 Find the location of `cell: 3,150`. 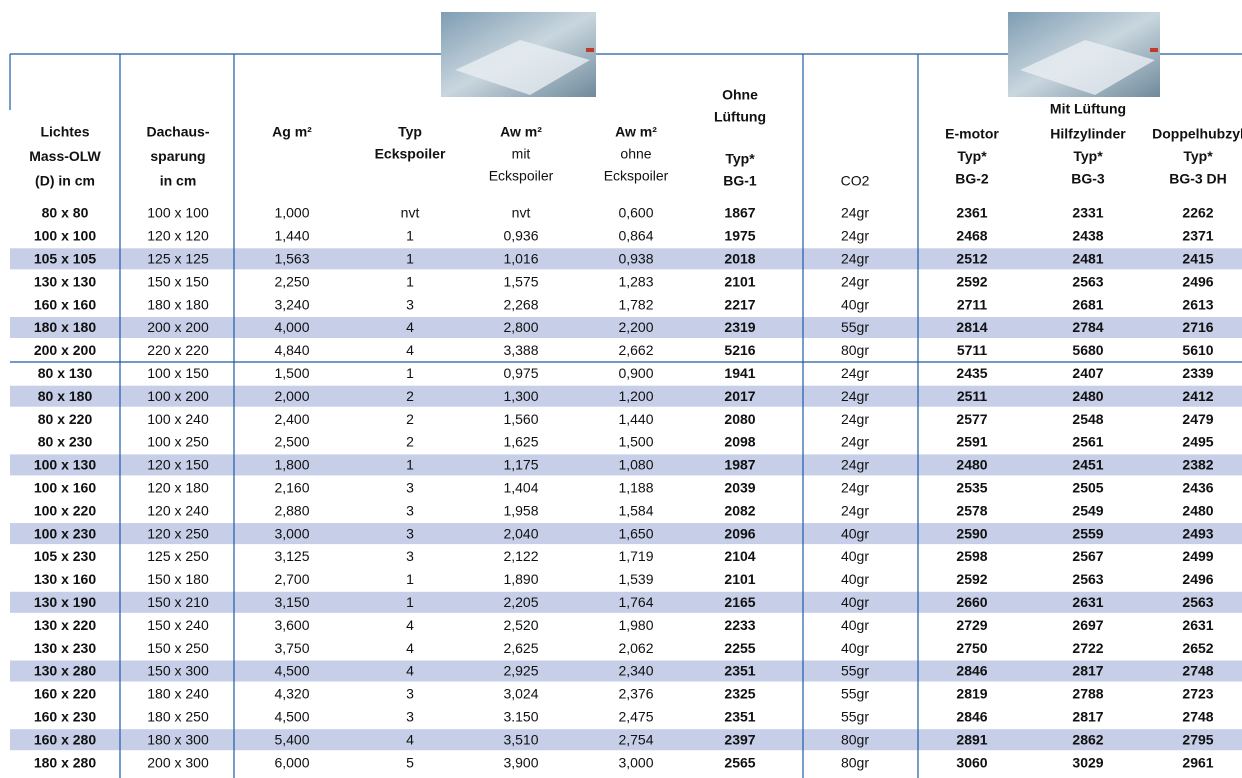

cell: 3,150 is located at coordinates (291, 602).